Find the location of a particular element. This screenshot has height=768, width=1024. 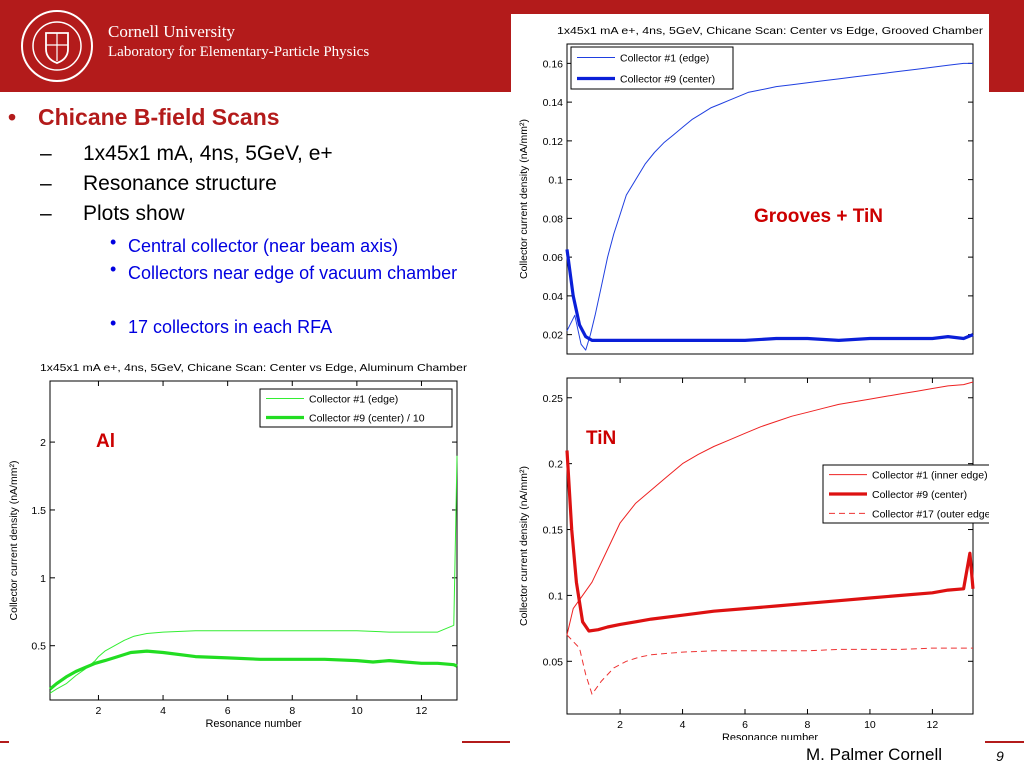

y-tick-label: 0.12 is located at coordinates (553, 142).